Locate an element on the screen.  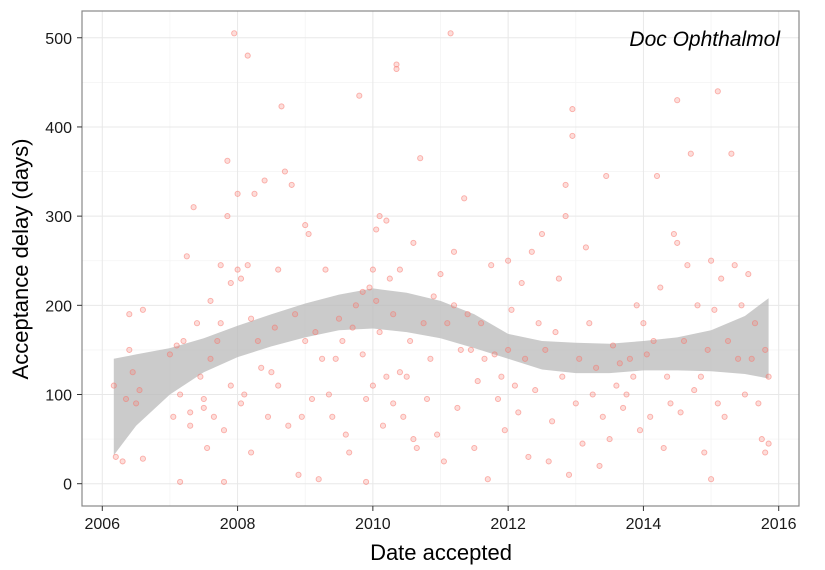
y-axis-title: Acceptance delay (days) is located at coordinates (20, 259).